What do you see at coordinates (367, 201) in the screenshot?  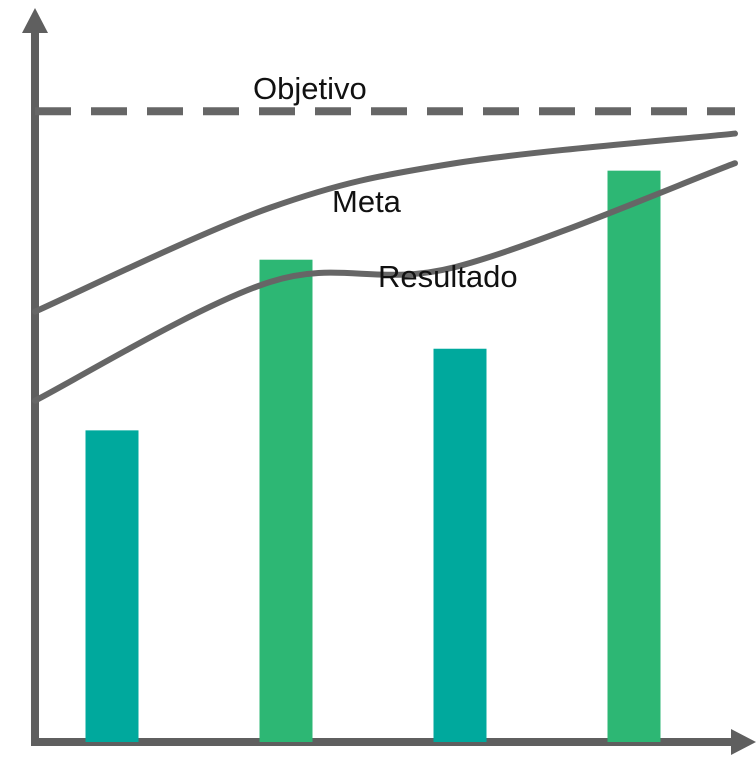 I see `meta-label: Meta` at bounding box center [367, 201].